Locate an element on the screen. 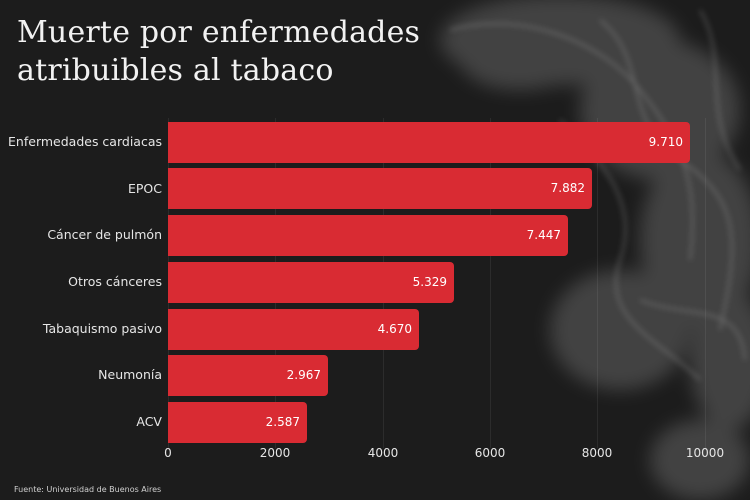 Image resolution: width=750 pixels, height=500 pixels. category-label: Tabaquismo pasivo is located at coordinates (102, 328).